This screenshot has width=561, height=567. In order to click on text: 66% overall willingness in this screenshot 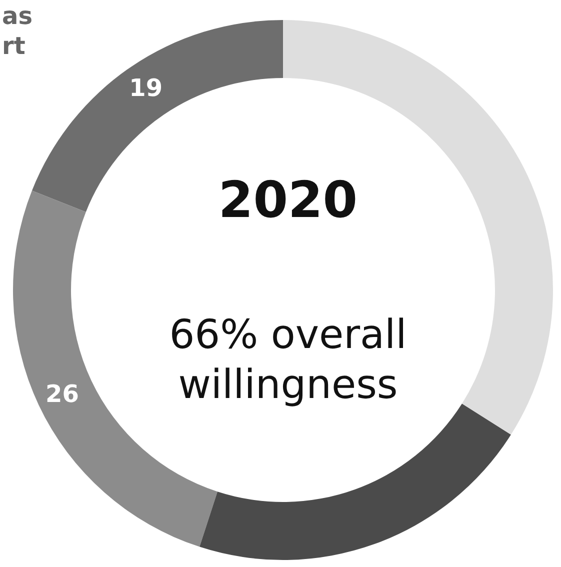, I will do `click(288, 360)`.